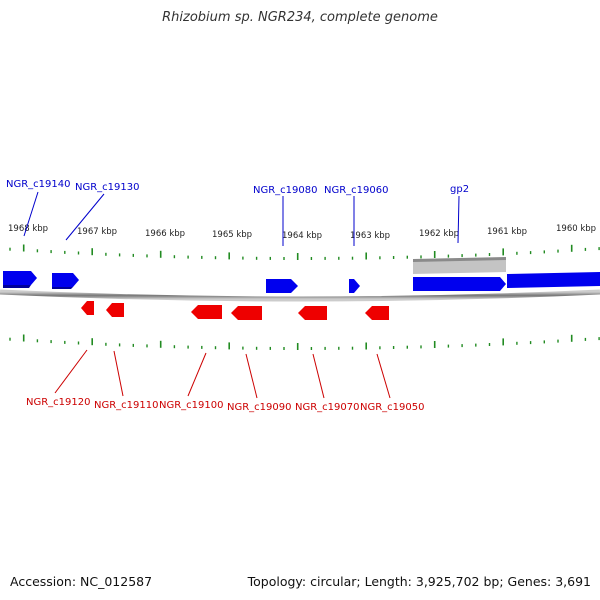 Image resolution: width=600 pixels, height=600 pixels. What do you see at coordinates (459, 265) in the screenshot?
I see `feature-gp2` at bounding box center [459, 265].